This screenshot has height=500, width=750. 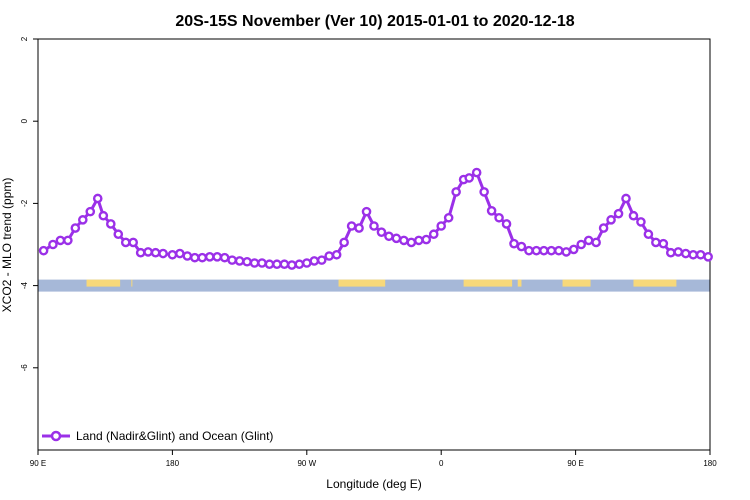 What do you see at coordinates (24, 285) in the screenshot?
I see `y-tick-label: -4` at bounding box center [24, 285].